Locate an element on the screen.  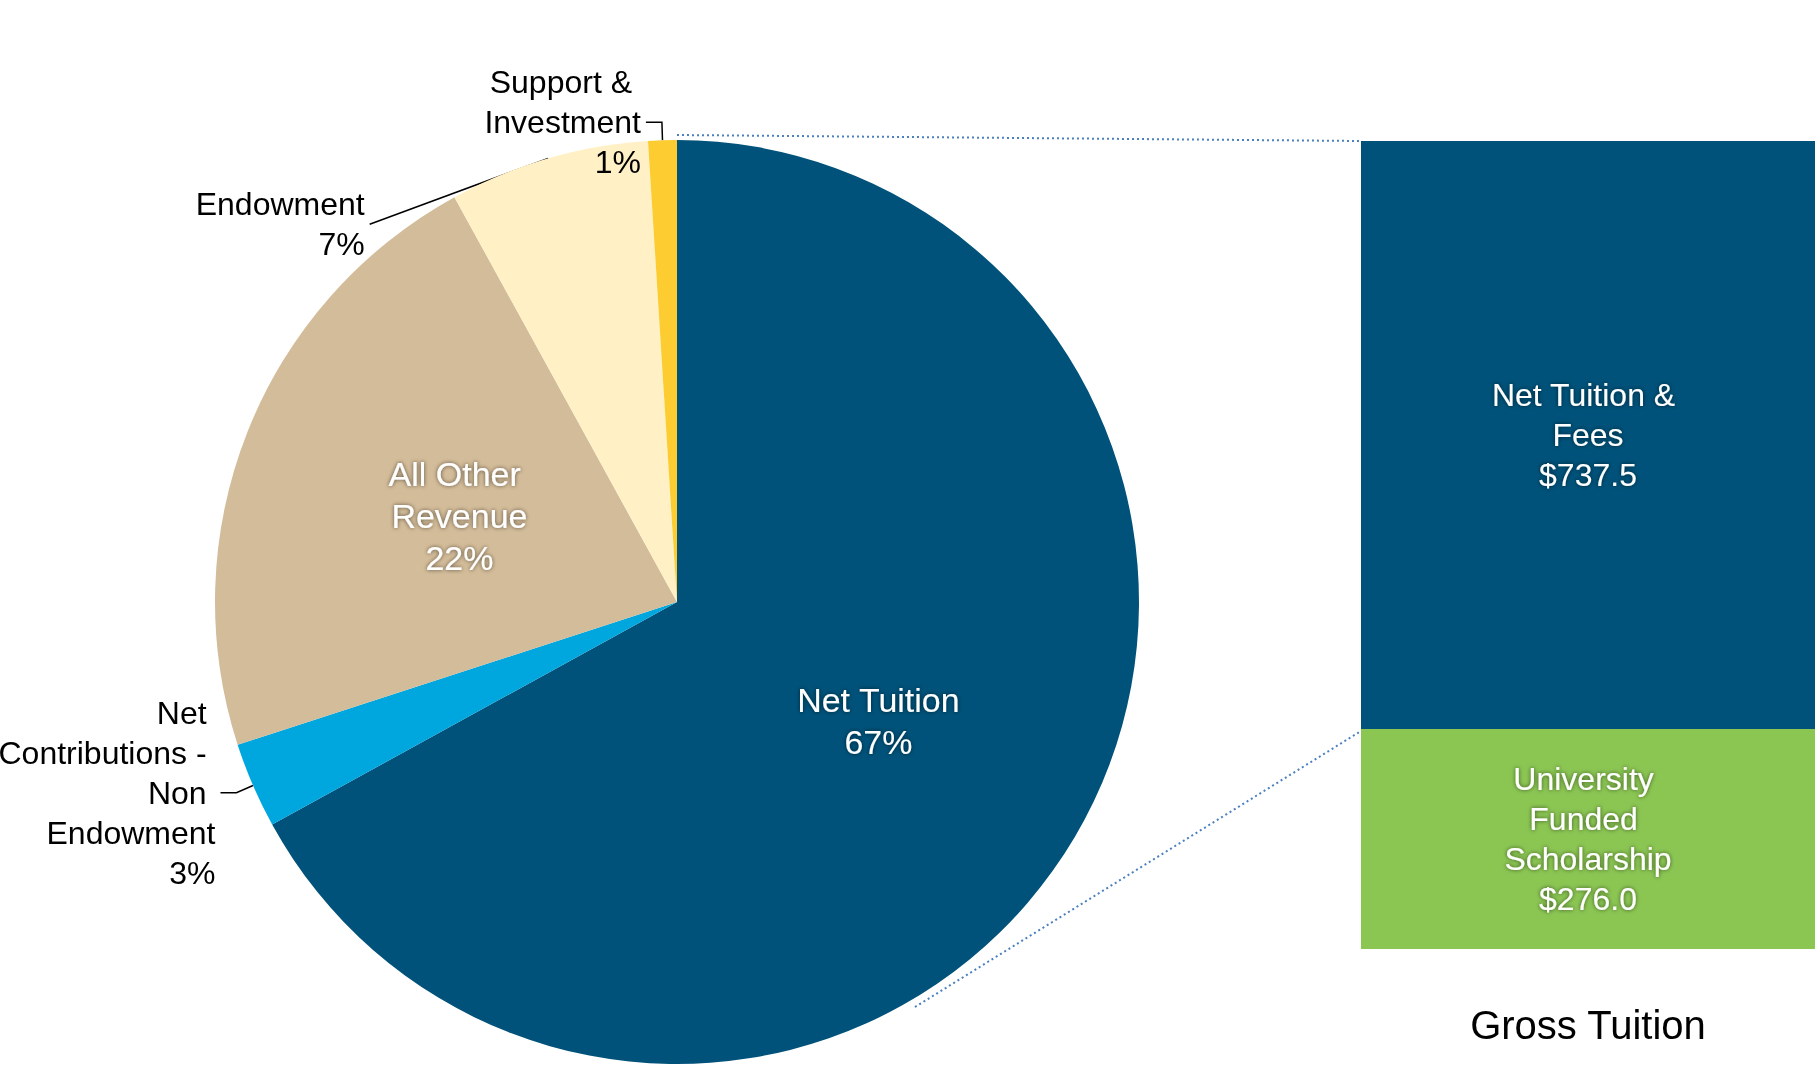
series-label: Net Tuition & Fees is located at coordinates (1588, 414).